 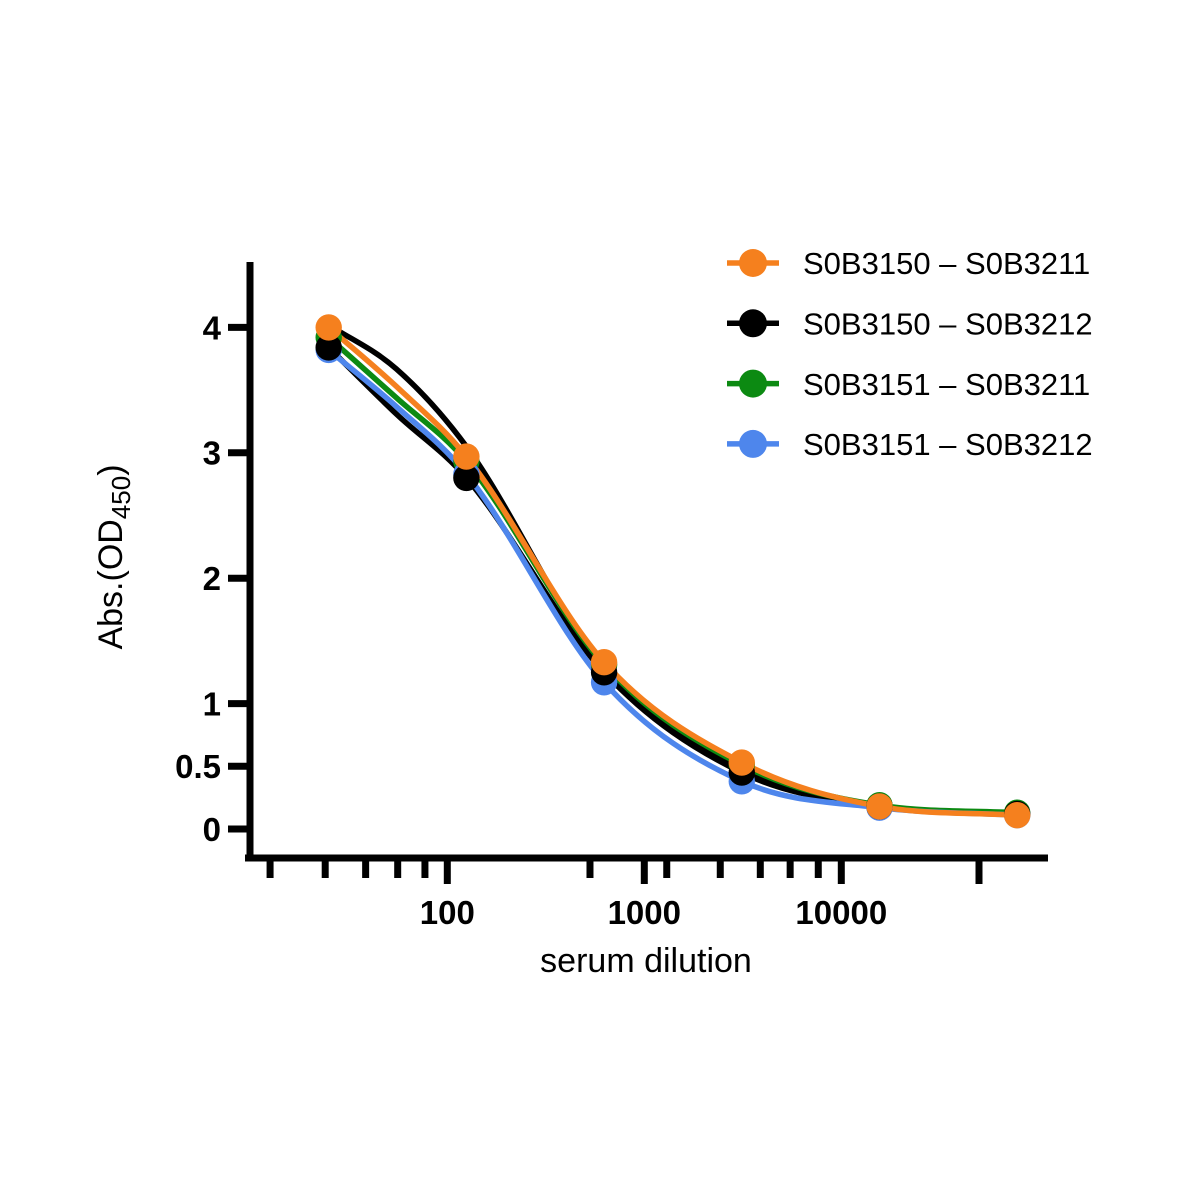 I want to click on y-axis-title: Abs.(OD450), so click(x=114, y=556).